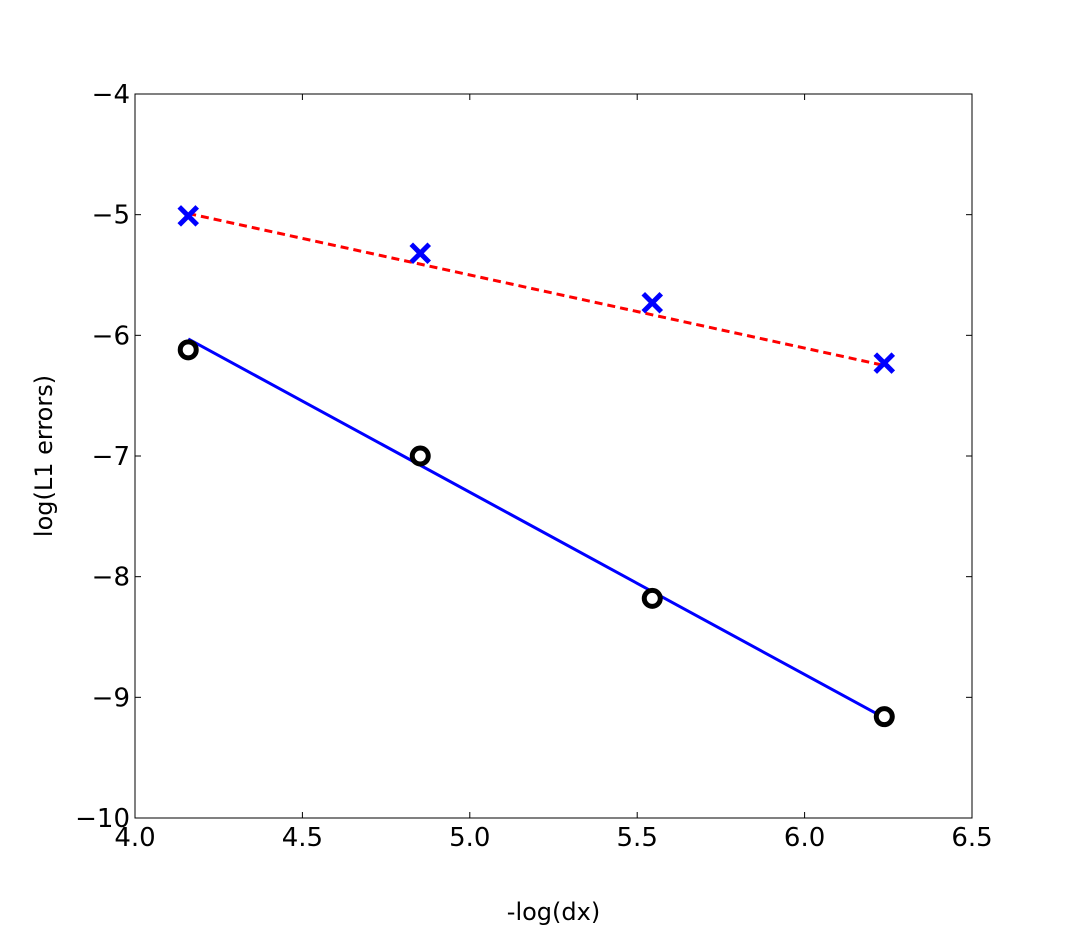 The image size is (1080, 936). Describe the element at coordinates (102, 819) in the screenshot. I see `y-tick-label: −10` at that location.